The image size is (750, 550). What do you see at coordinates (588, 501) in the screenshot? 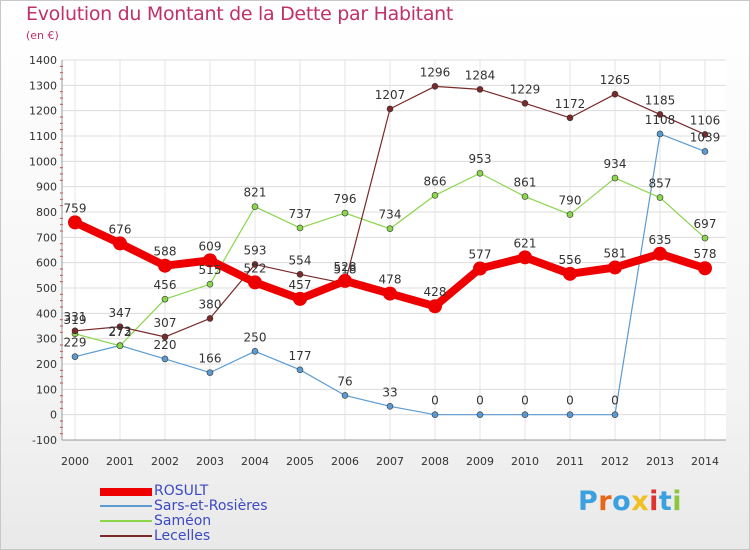
I see `logo-letter: P` at bounding box center [588, 501].